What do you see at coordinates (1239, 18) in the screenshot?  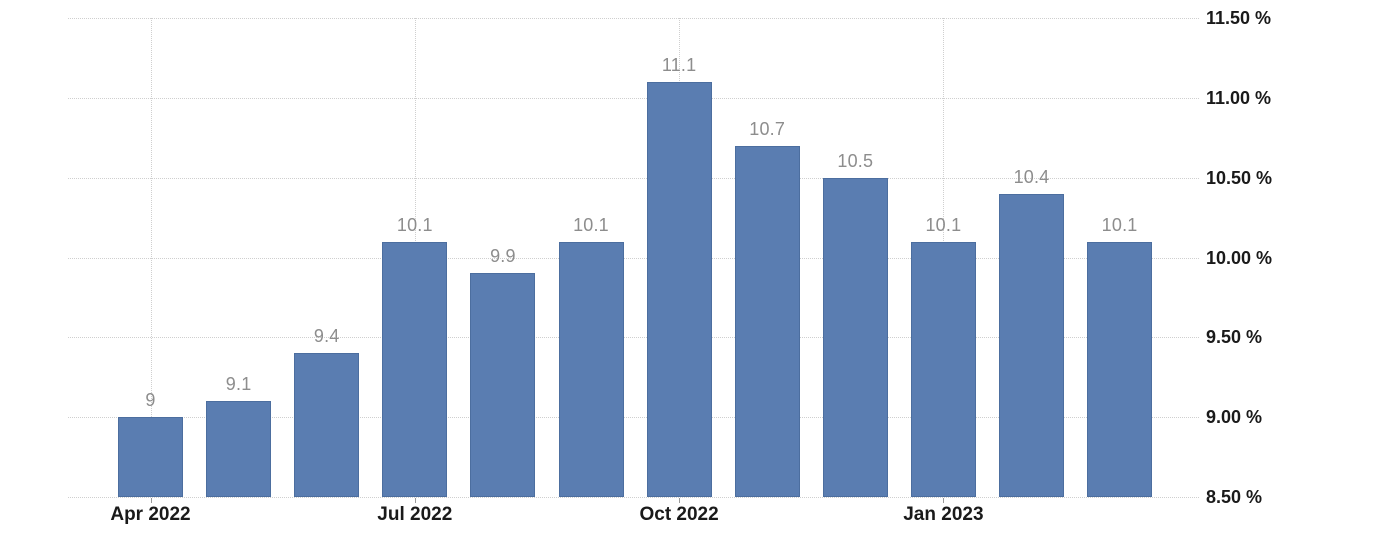 I see `y-axis-tick-label: 11.50 %` at bounding box center [1239, 18].